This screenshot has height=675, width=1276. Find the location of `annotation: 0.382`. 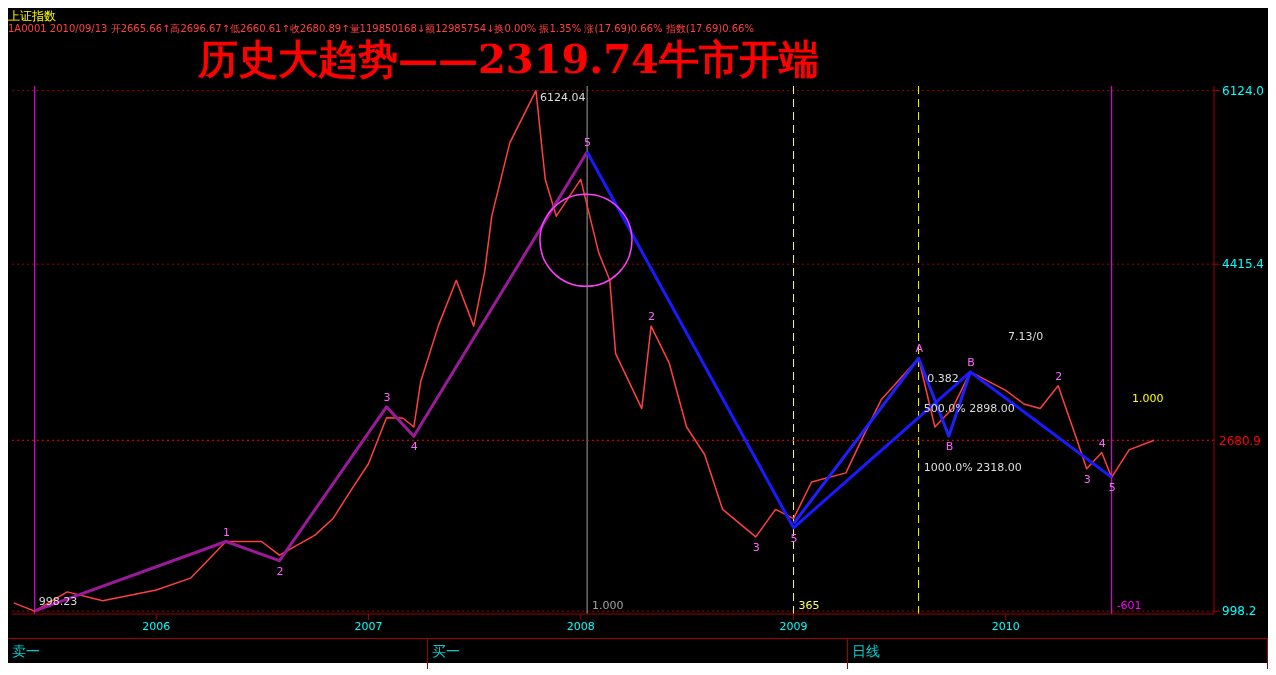

annotation: 0.382 is located at coordinates (943, 378).